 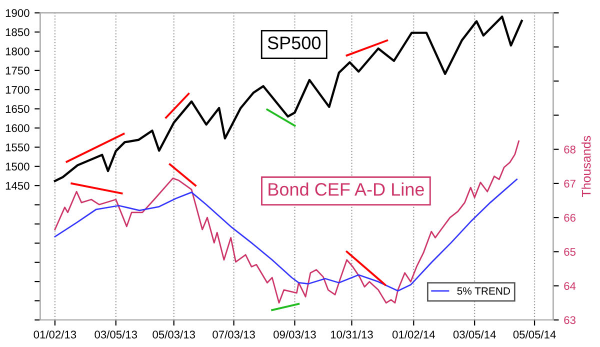 I want to click on x-tick-label: 01/02/13, so click(x=55, y=334).